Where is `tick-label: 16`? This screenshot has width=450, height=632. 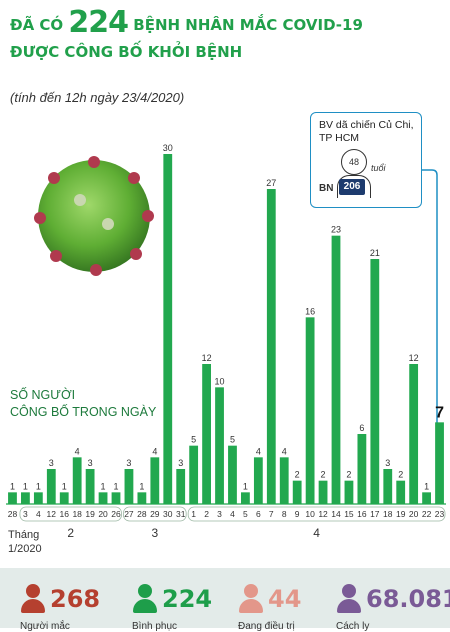
tick-label: 16 is located at coordinates (65, 514).